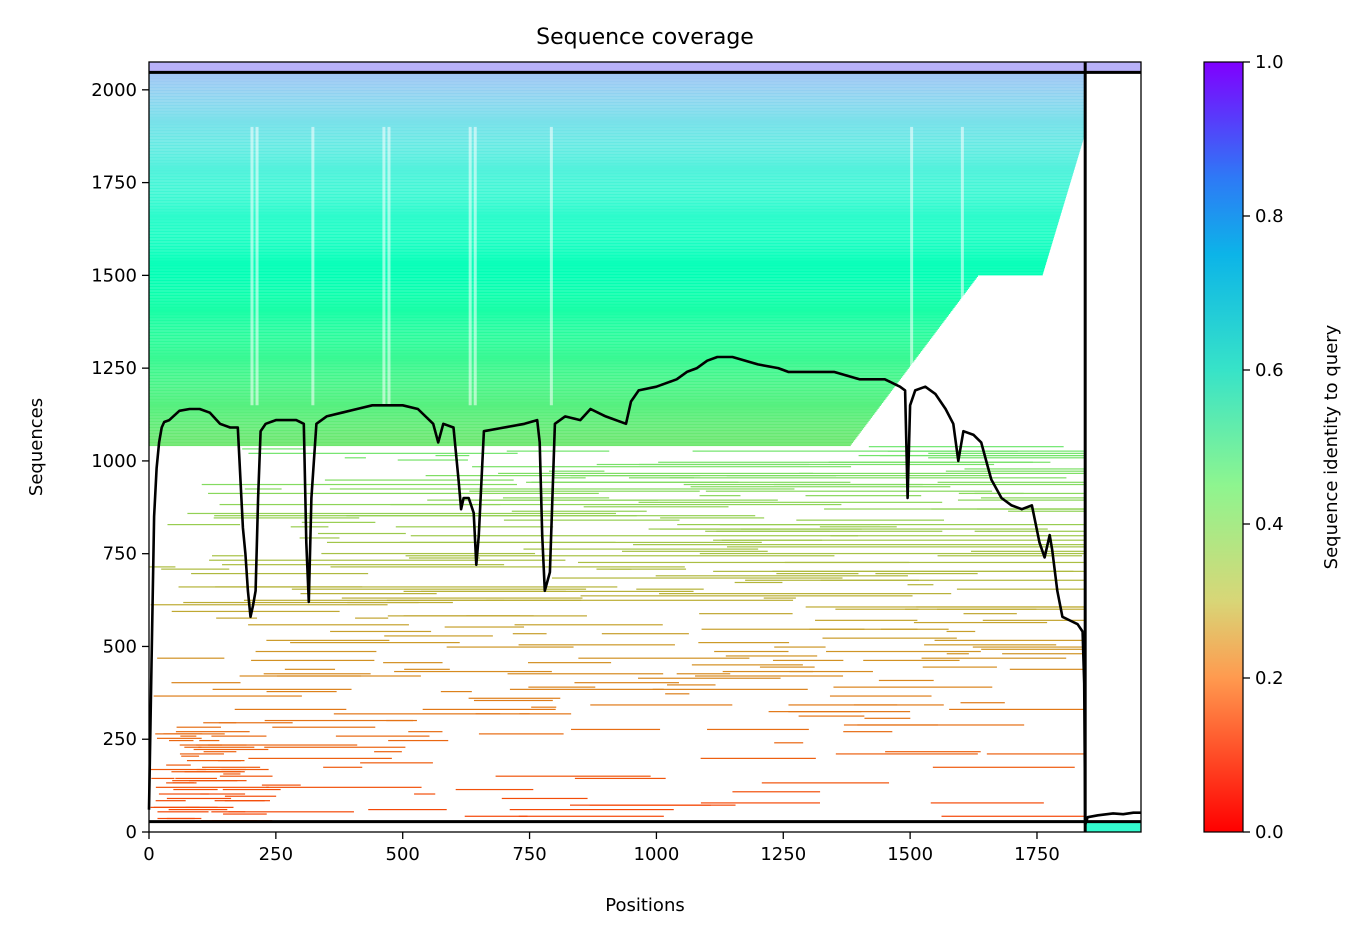 The image size is (1364, 939). I want to click on x-tick-label: 1500, so click(910, 854).